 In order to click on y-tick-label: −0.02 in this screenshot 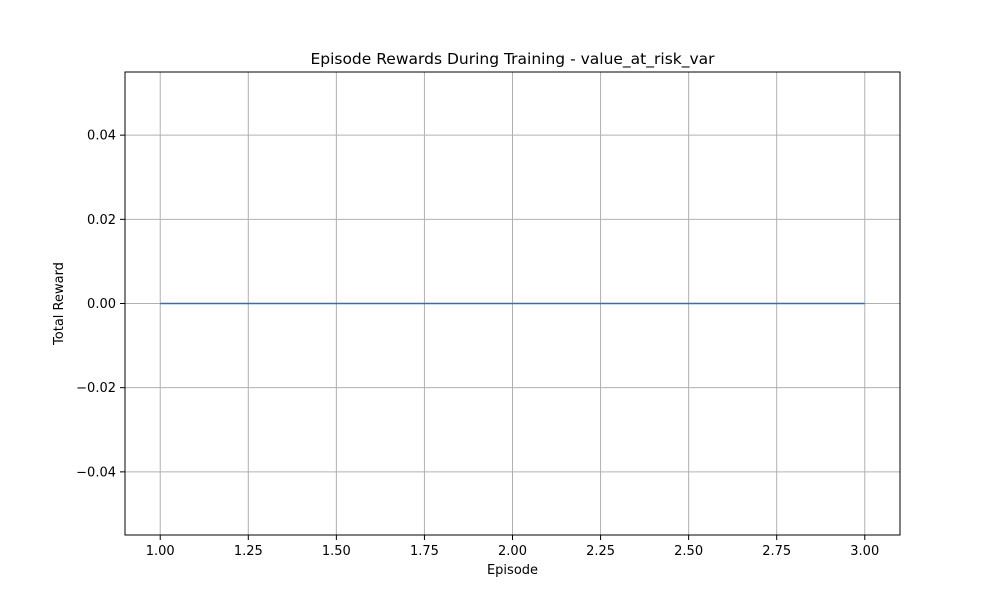, I will do `click(96, 388)`.